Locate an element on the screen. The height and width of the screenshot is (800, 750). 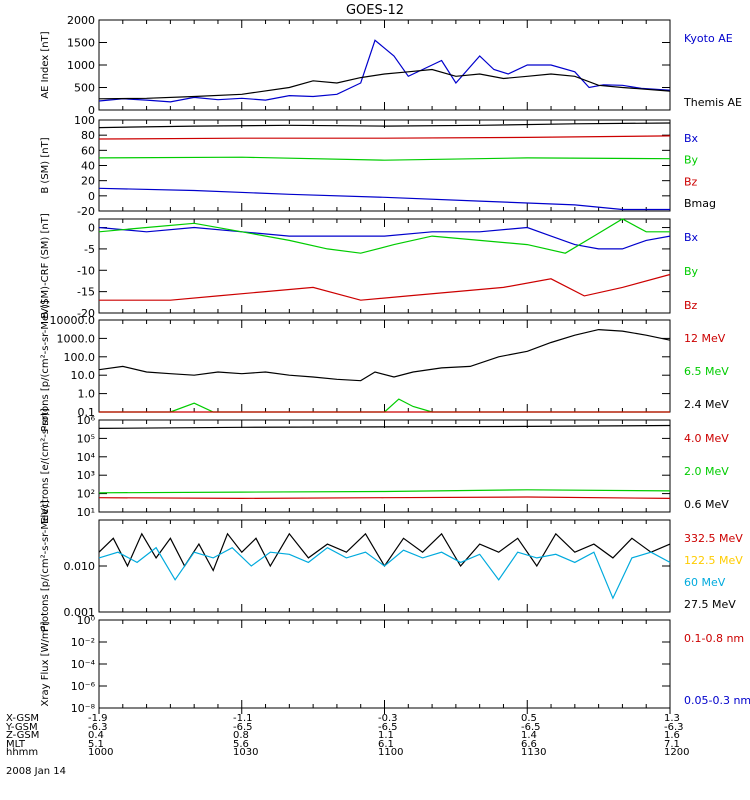
legend-entry: 2.0 MeV is located at coordinates (706, 471).